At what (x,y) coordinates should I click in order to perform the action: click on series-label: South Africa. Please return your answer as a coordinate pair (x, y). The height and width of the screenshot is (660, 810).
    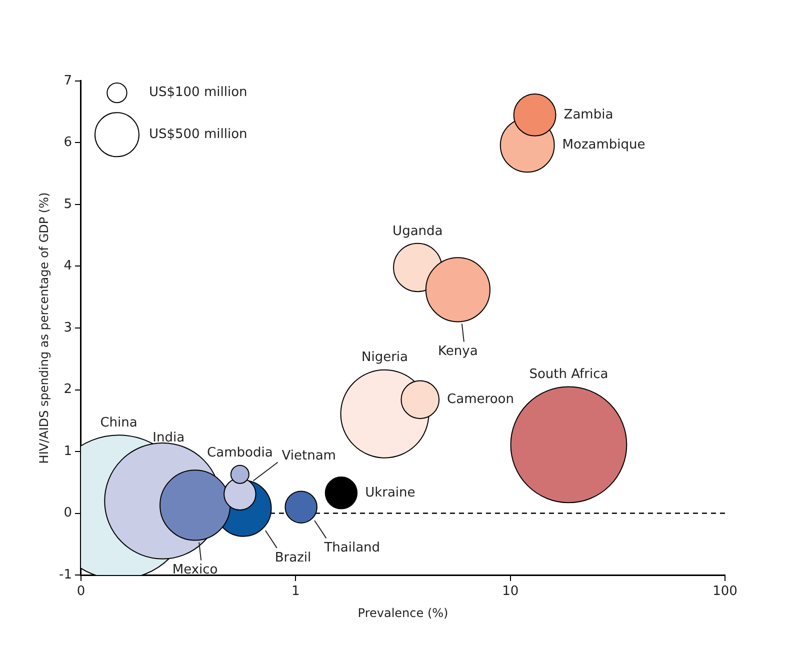
    Looking at the image, I should click on (568, 374).